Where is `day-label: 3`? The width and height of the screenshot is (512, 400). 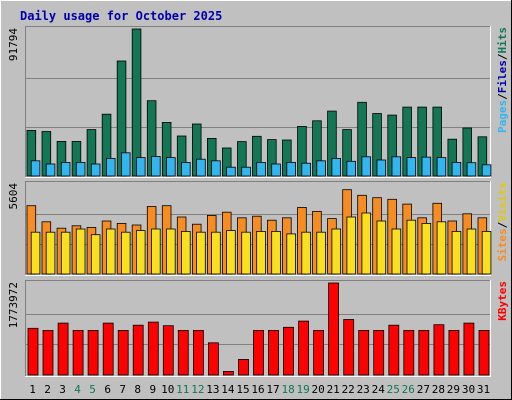 day-label: 3 is located at coordinates (62, 389).